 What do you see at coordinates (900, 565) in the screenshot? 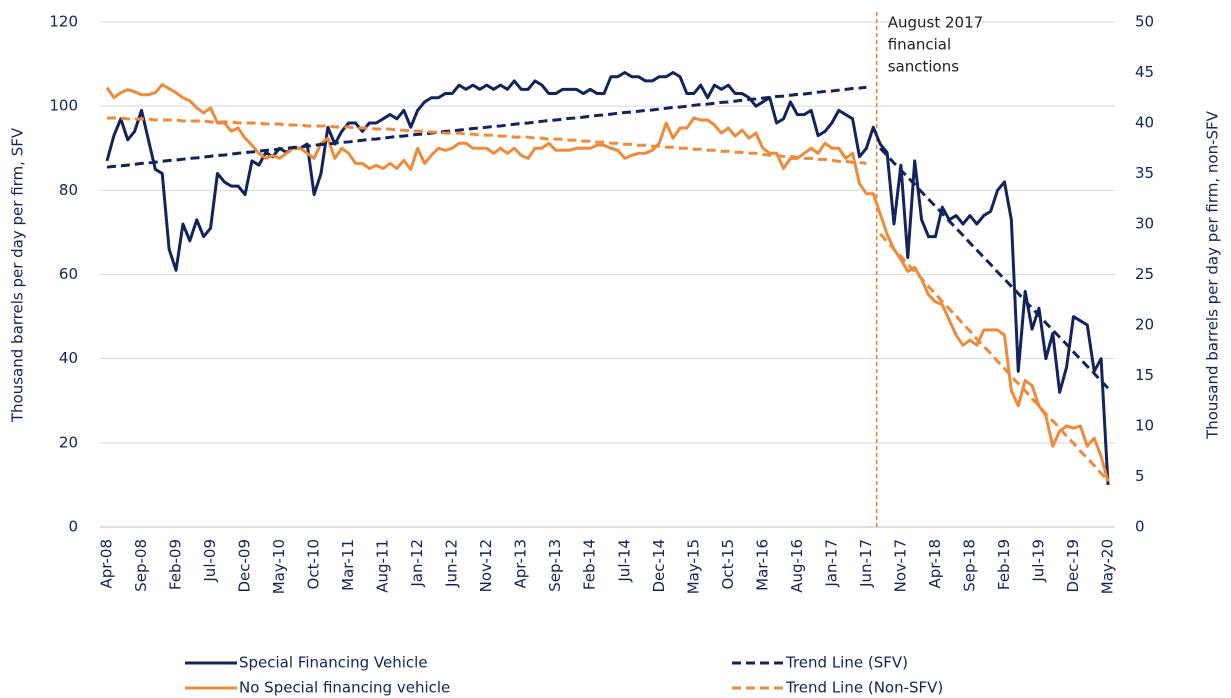
I see `x-tick-label: Nov-17` at bounding box center [900, 565].